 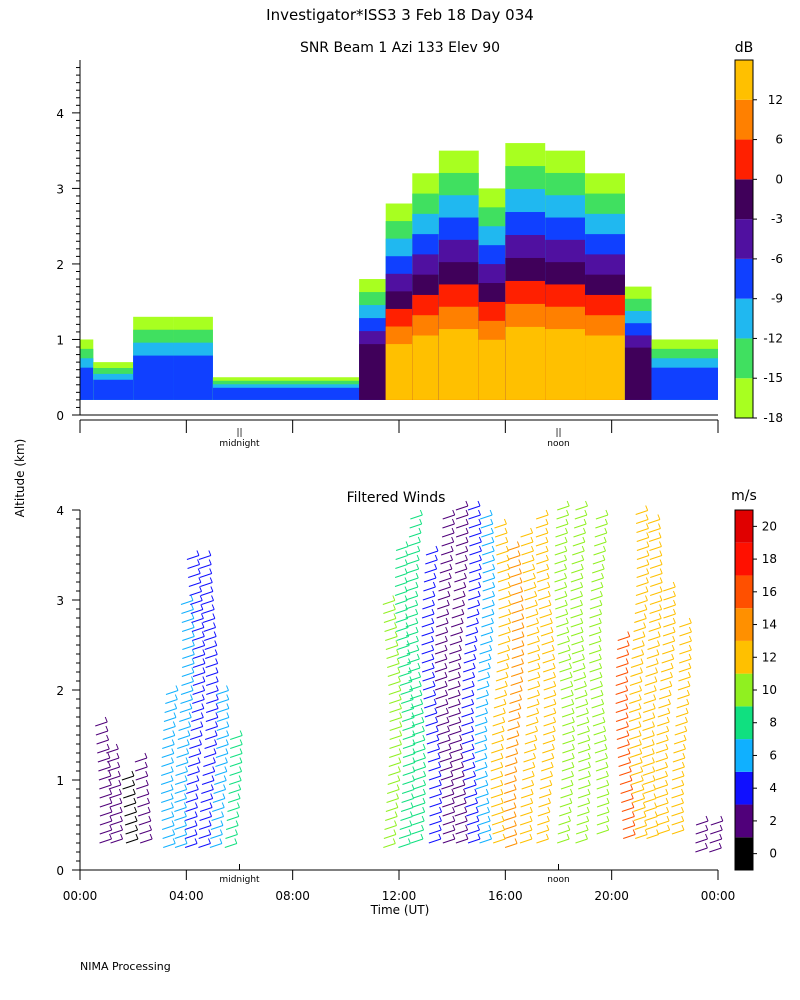 I want to click on wind-colorbar-label: 0, so click(x=773, y=854).